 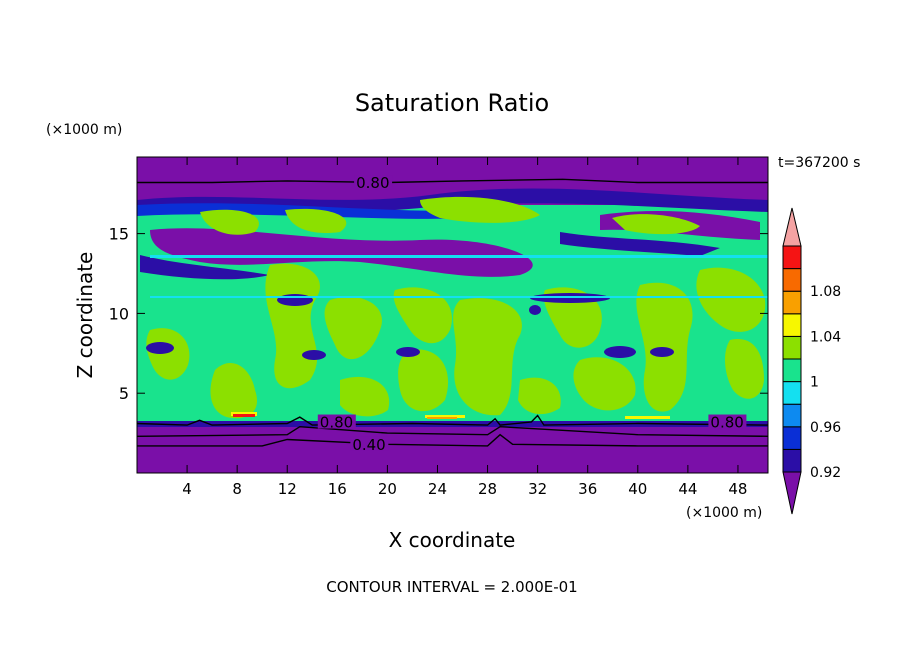 What do you see at coordinates (737, 489) in the screenshot?
I see `x-tick-label: 48` at bounding box center [737, 489].